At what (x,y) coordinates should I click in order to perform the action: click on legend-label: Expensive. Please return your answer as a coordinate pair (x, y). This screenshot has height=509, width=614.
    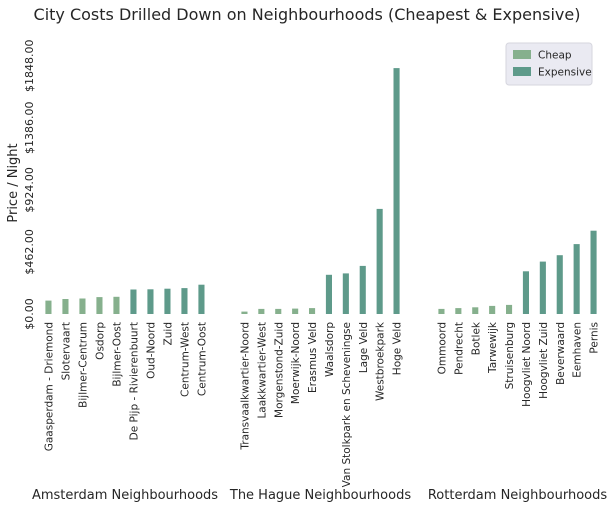
    Looking at the image, I should click on (565, 73).